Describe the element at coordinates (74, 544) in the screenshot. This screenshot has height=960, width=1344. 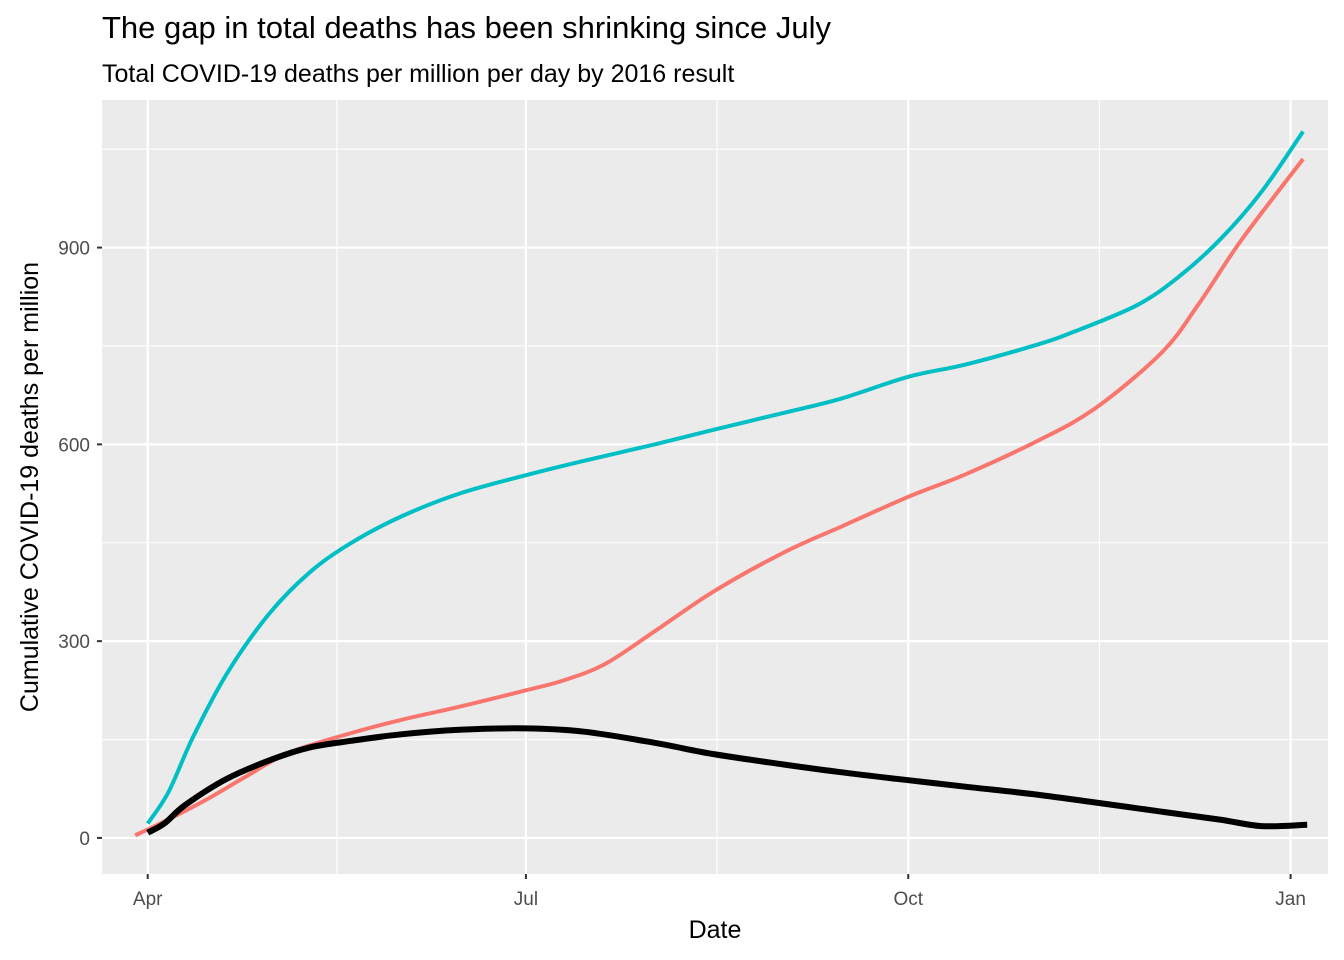
I see `y-tick-labels: 0 300 600 900` at that location.